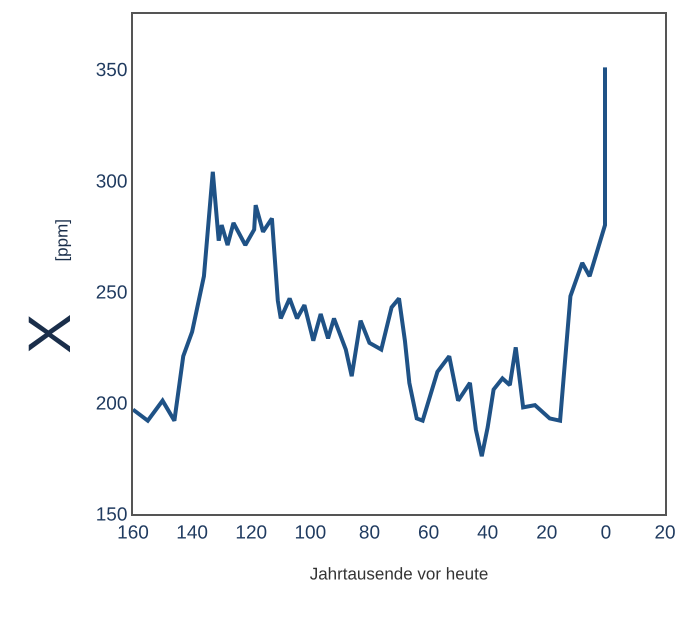  I want to click on x-tick-label: 100, so click(310, 533).